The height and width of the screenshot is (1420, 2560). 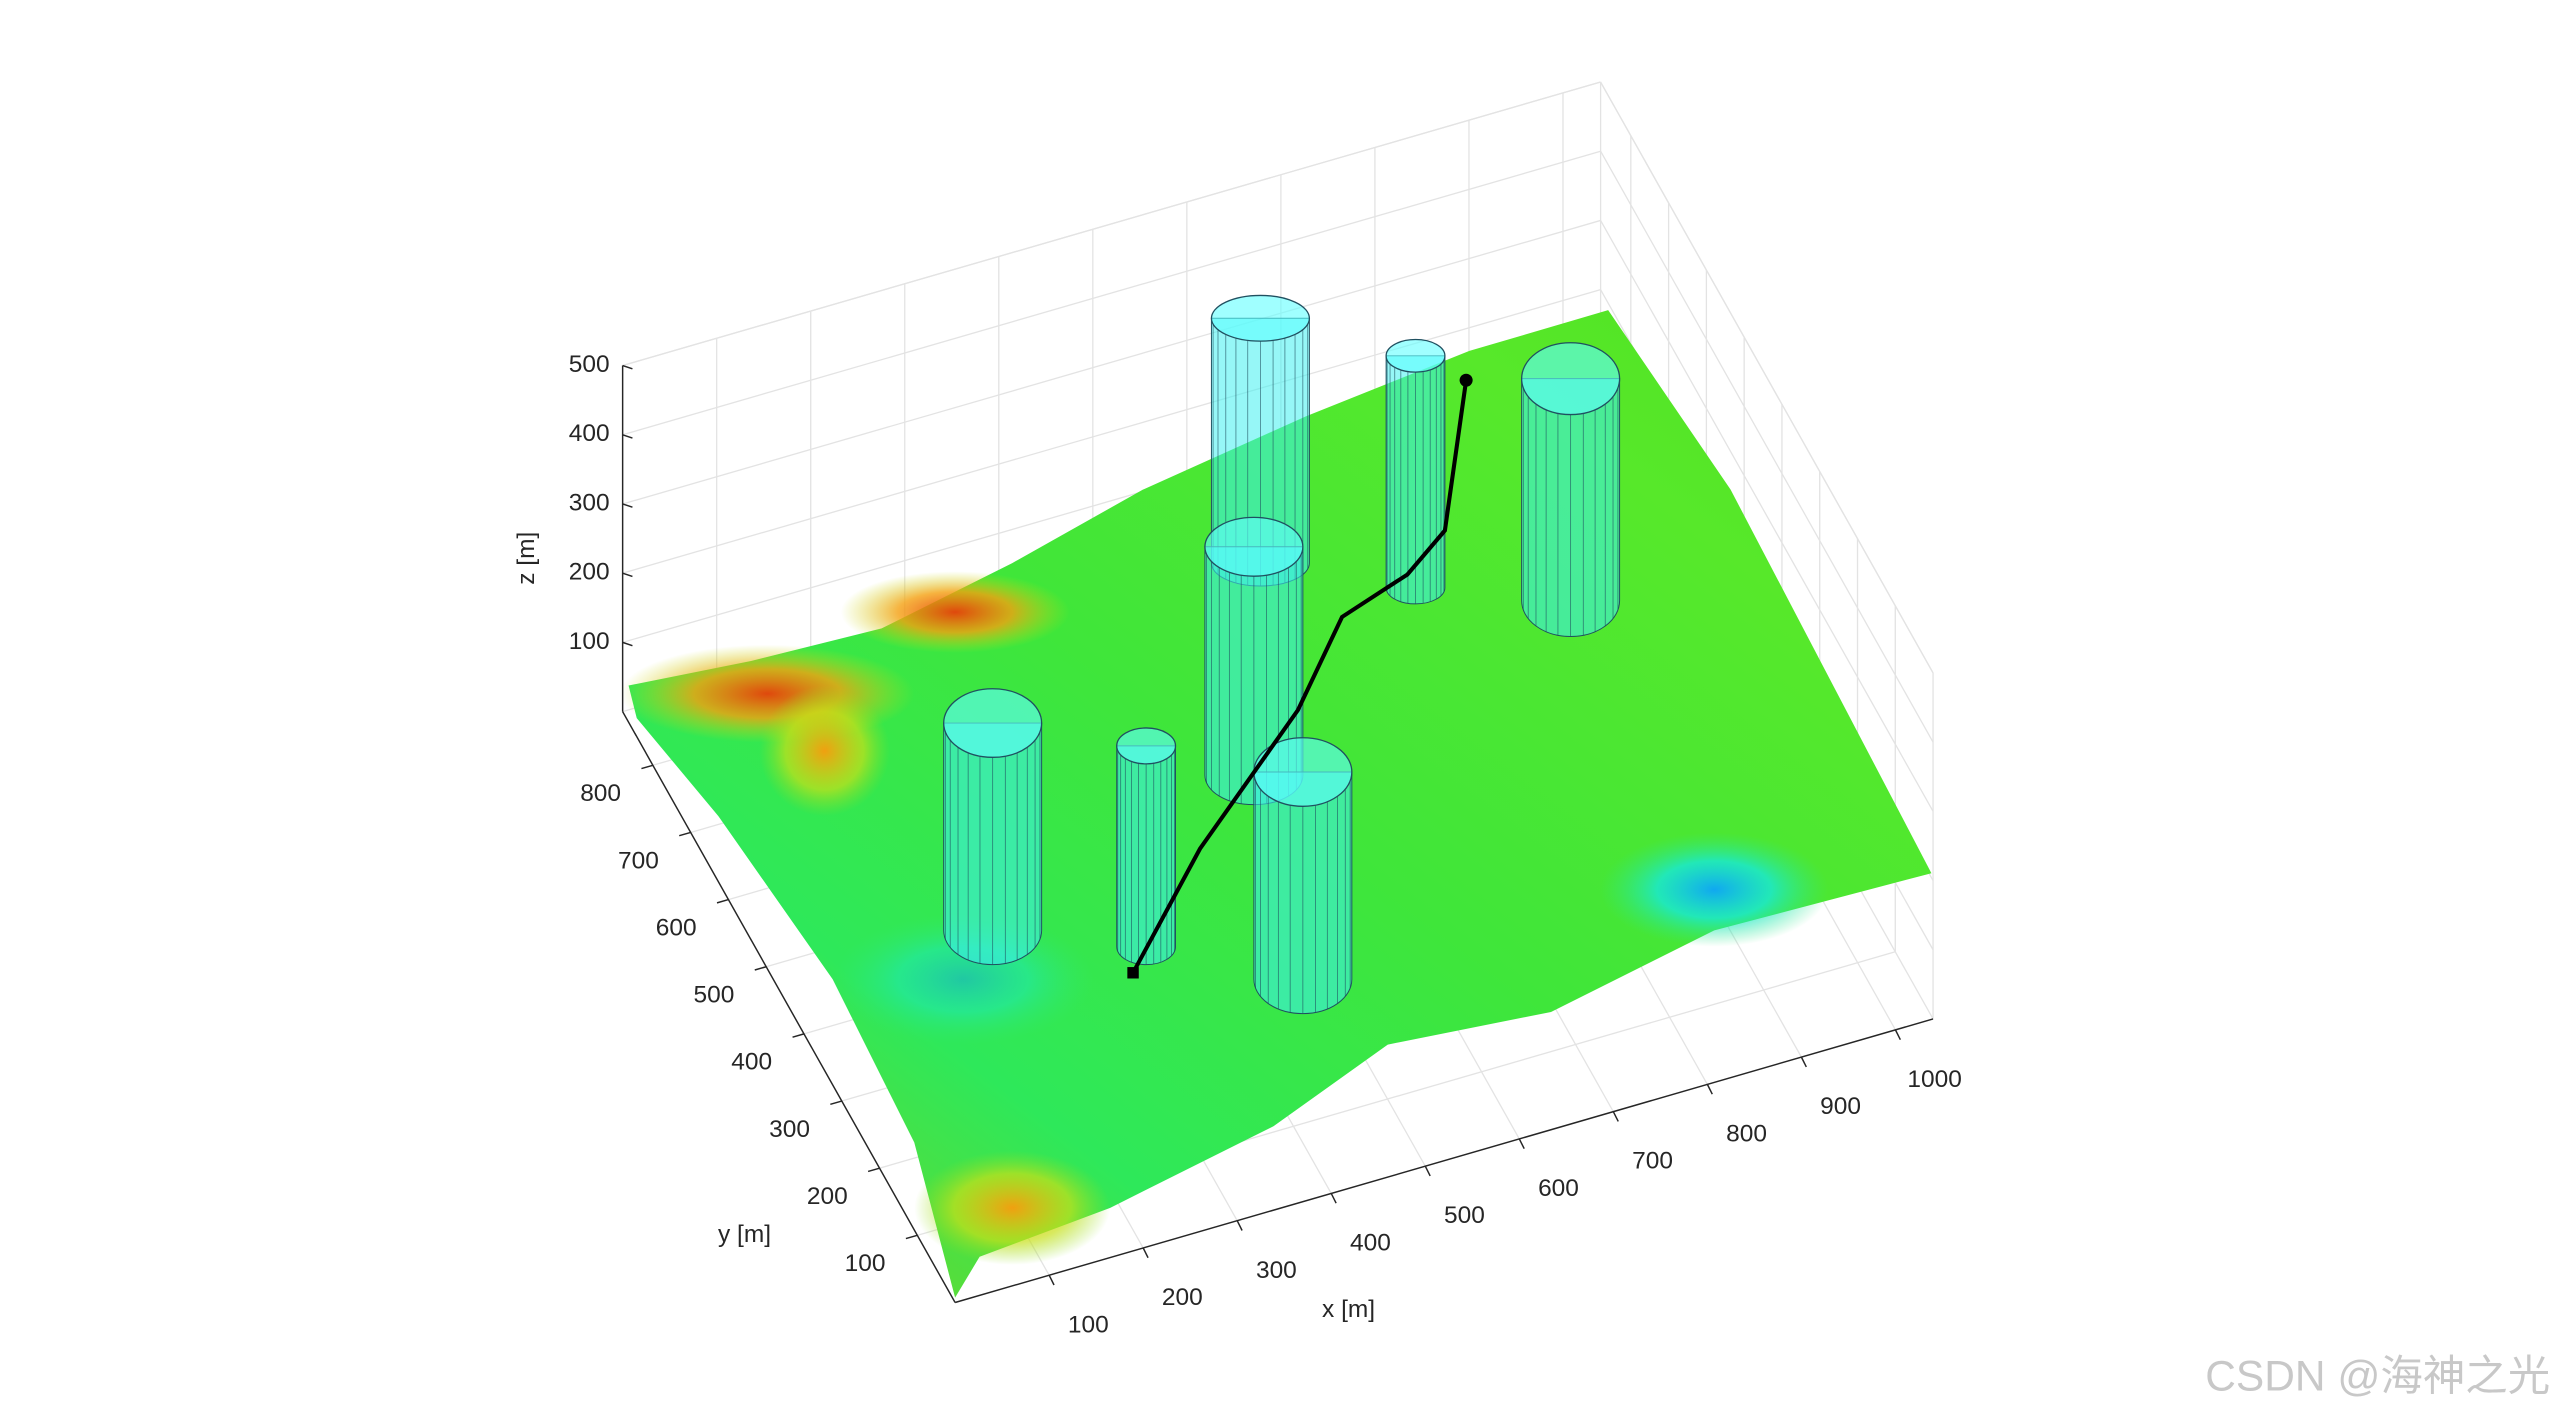 I want to click on path-end, so click(x=1466, y=380).